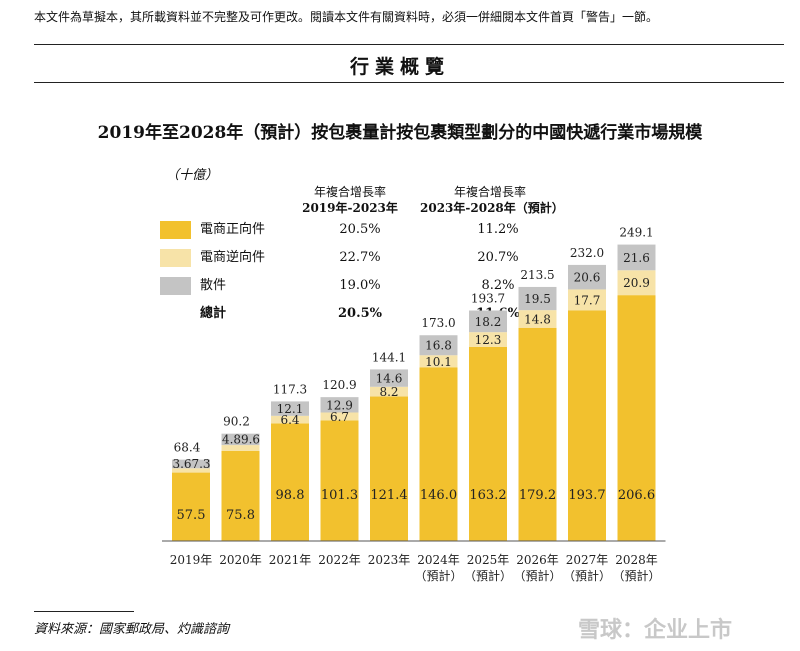  What do you see at coordinates (360, 285) in the screenshot?
I see `legend-cagr-2019-2023: 19.0%` at bounding box center [360, 285].